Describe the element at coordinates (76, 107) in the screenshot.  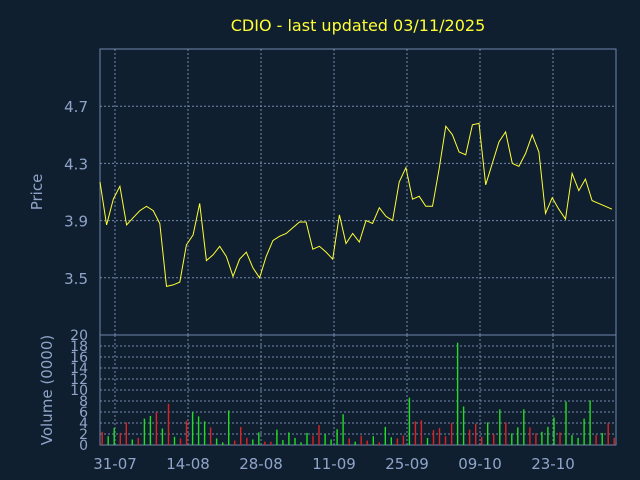
I see `price-tick-label: 4.7` at that location.